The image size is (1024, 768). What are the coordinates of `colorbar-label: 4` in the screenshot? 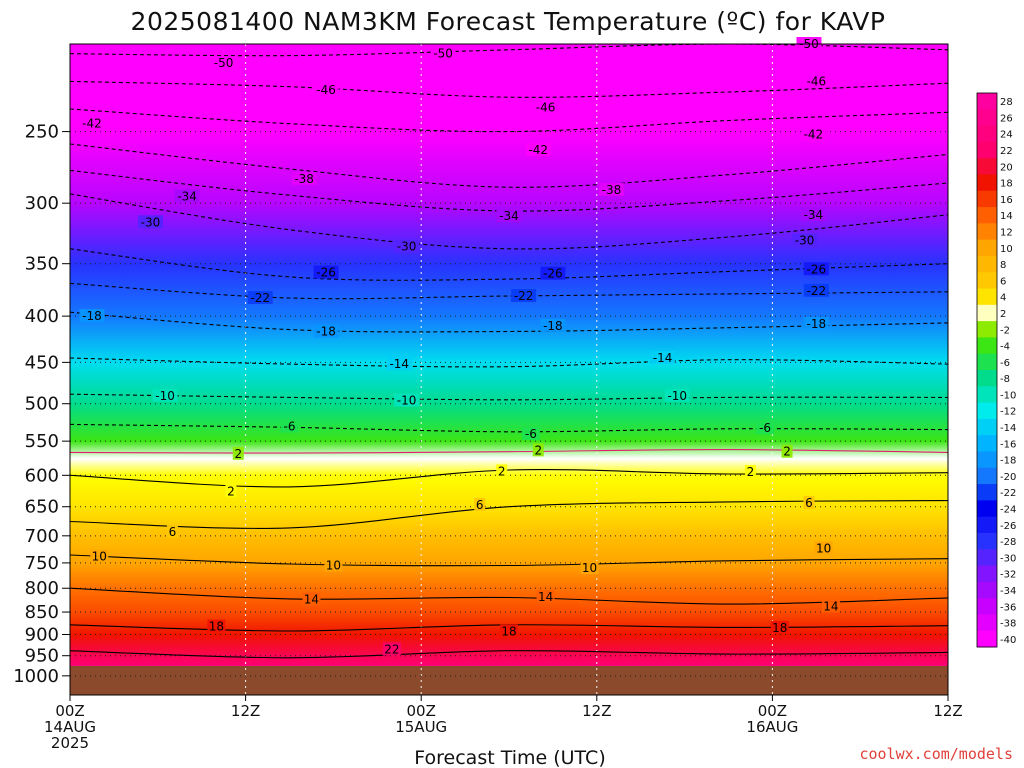 It's located at (1003, 298).